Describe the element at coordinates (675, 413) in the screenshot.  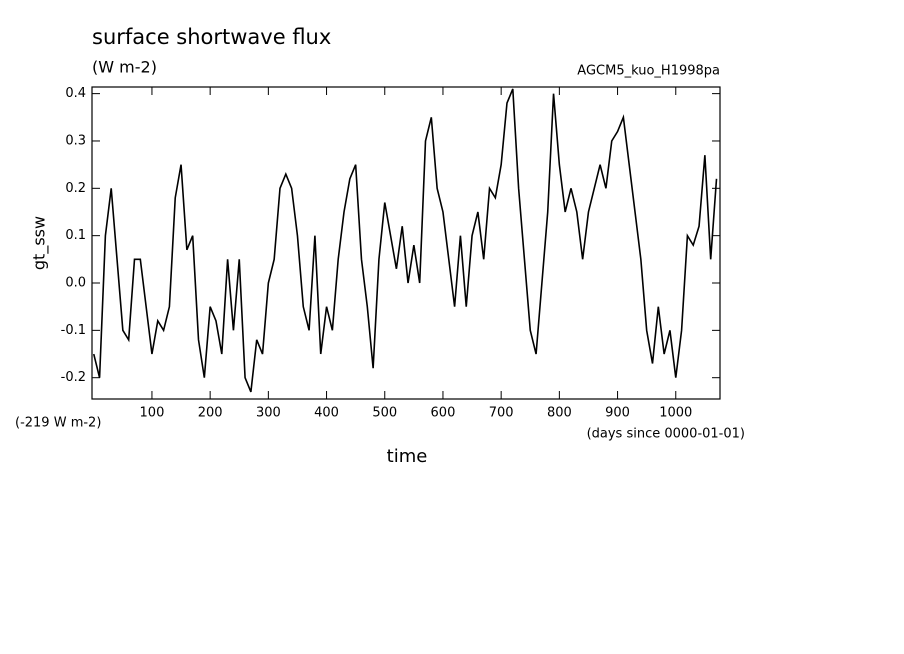
I see `x-tick-label: 1000` at that location.